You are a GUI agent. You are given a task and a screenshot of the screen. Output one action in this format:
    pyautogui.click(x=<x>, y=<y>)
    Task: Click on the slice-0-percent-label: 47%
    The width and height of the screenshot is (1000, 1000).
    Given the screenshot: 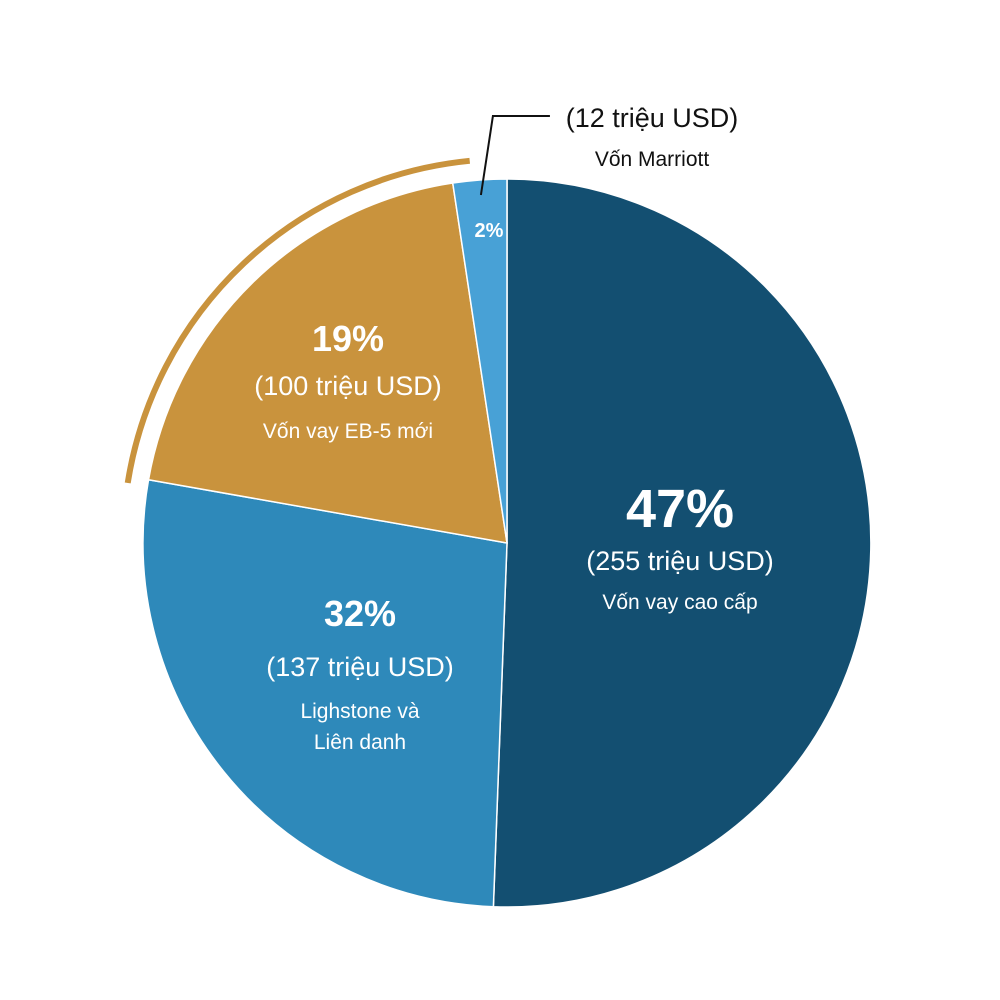 What is the action you would take?
    pyautogui.click(x=680, y=509)
    